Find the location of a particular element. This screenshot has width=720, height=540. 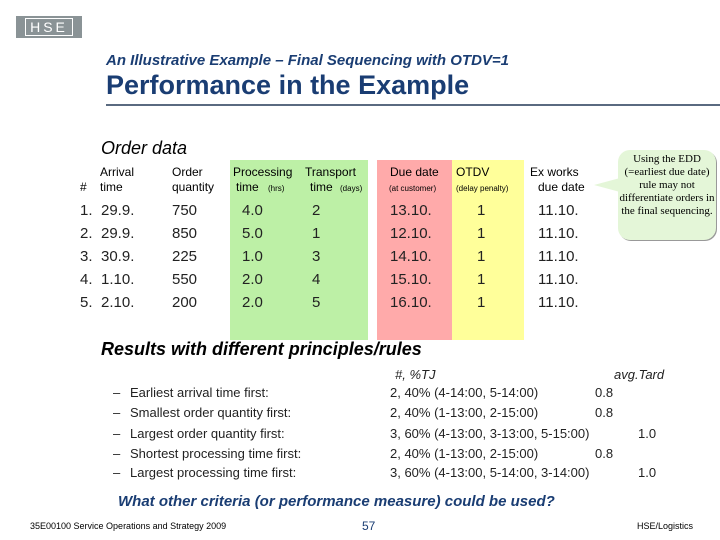

header-processing-1: Processing is located at coordinates (263, 172).